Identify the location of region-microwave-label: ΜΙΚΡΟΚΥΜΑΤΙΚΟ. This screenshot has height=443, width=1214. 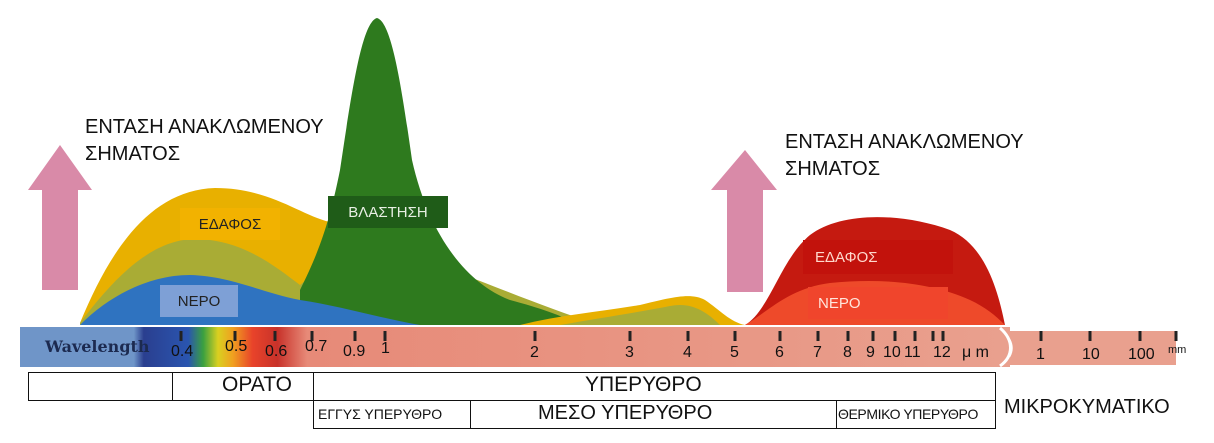
(1087, 407).